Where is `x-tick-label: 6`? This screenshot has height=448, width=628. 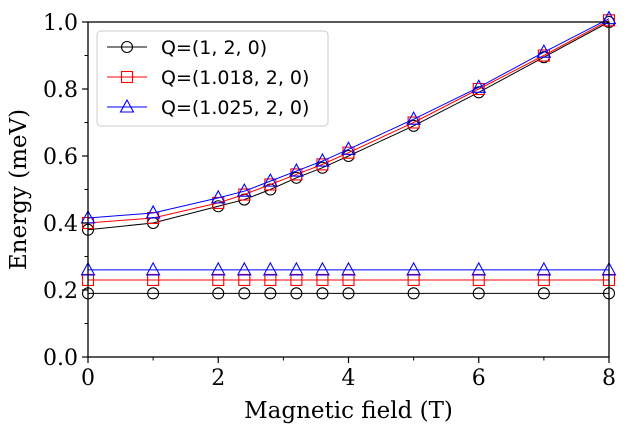
x-tick-label: 6 is located at coordinates (479, 378).